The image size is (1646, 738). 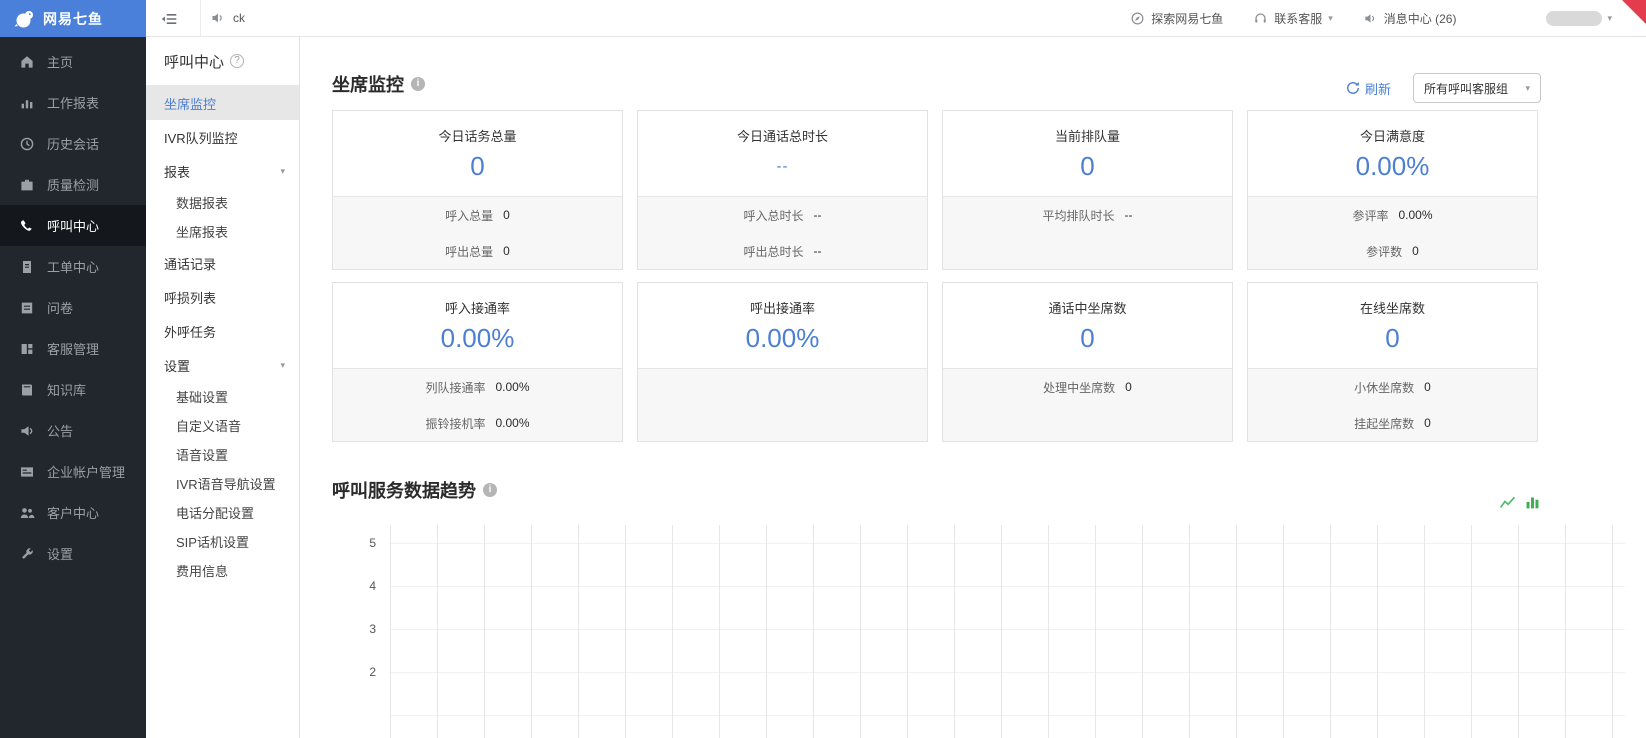 What do you see at coordinates (200, 18) in the screenshot?
I see `topbar-divider` at bounding box center [200, 18].